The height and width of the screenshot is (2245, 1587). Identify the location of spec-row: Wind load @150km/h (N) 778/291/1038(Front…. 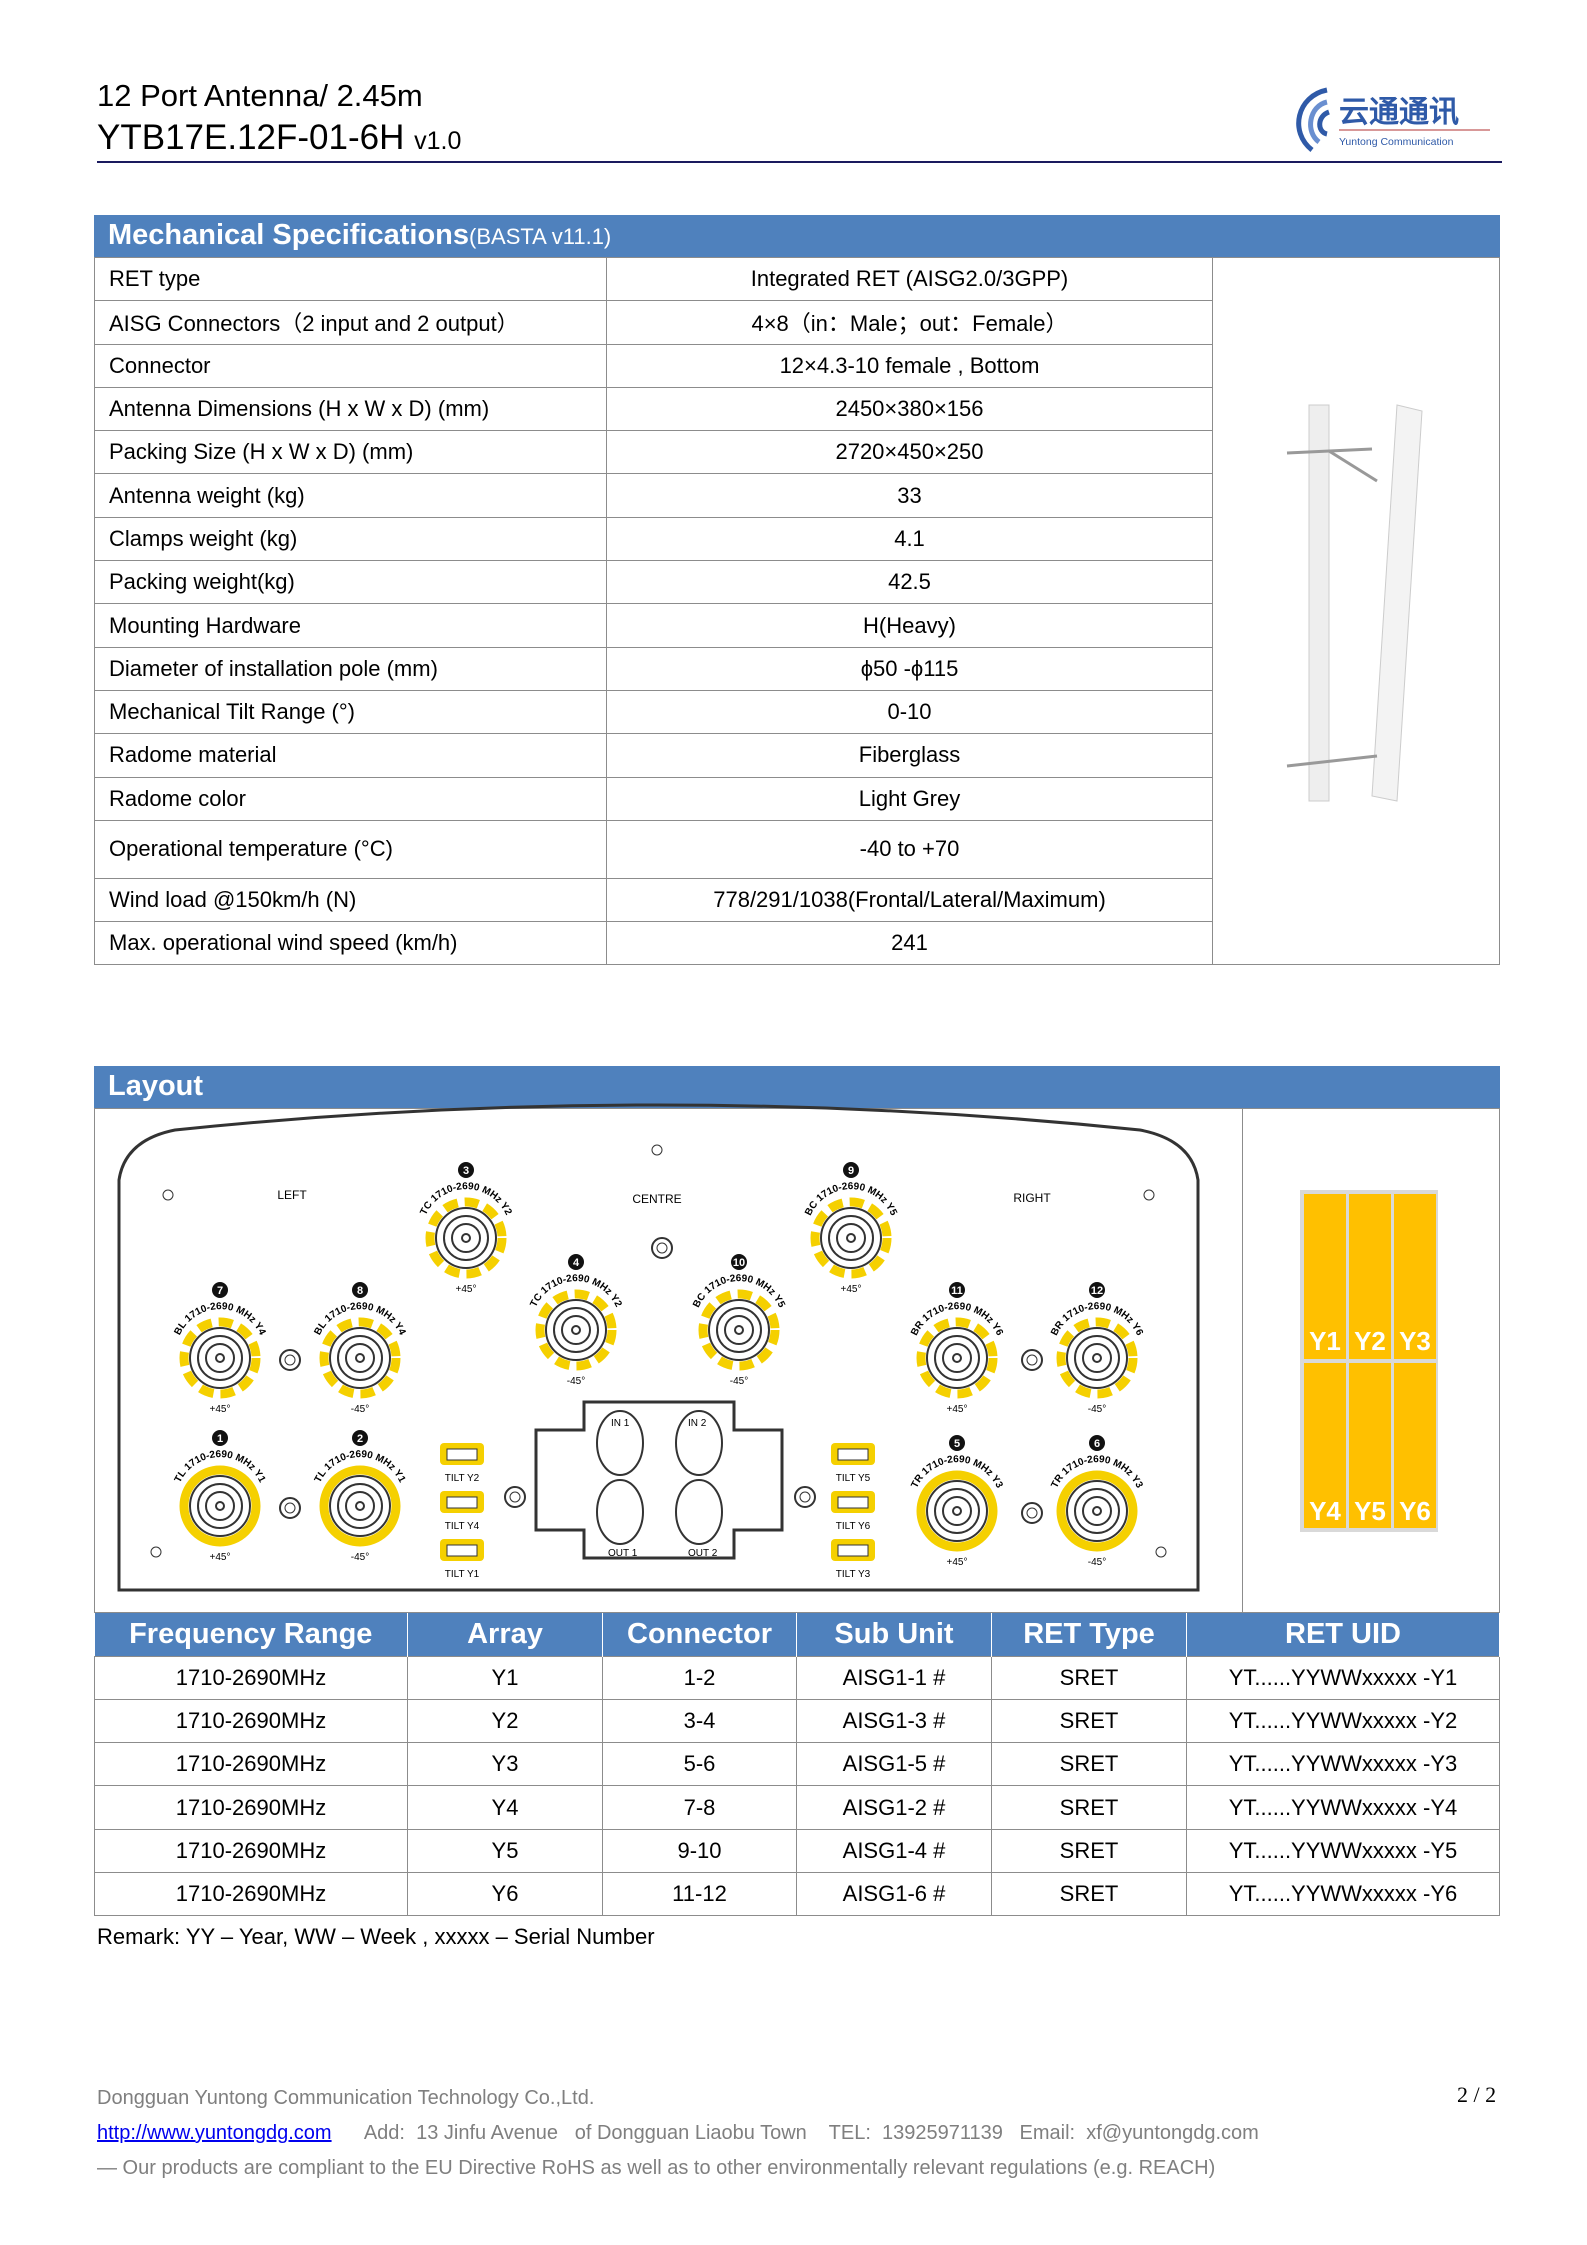
(797, 900).